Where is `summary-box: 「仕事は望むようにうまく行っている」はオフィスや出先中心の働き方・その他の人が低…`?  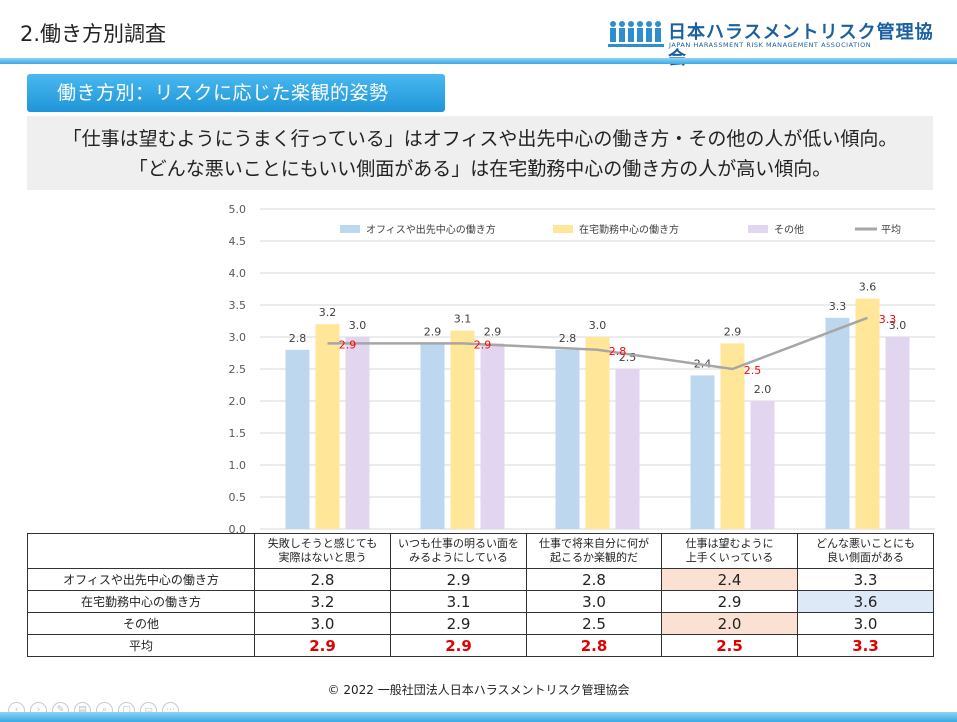 summary-box: 「仕事は望むようにうまく行っている」はオフィスや出先中心の働き方・その他の人が低… is located at coordinates (480, 153).